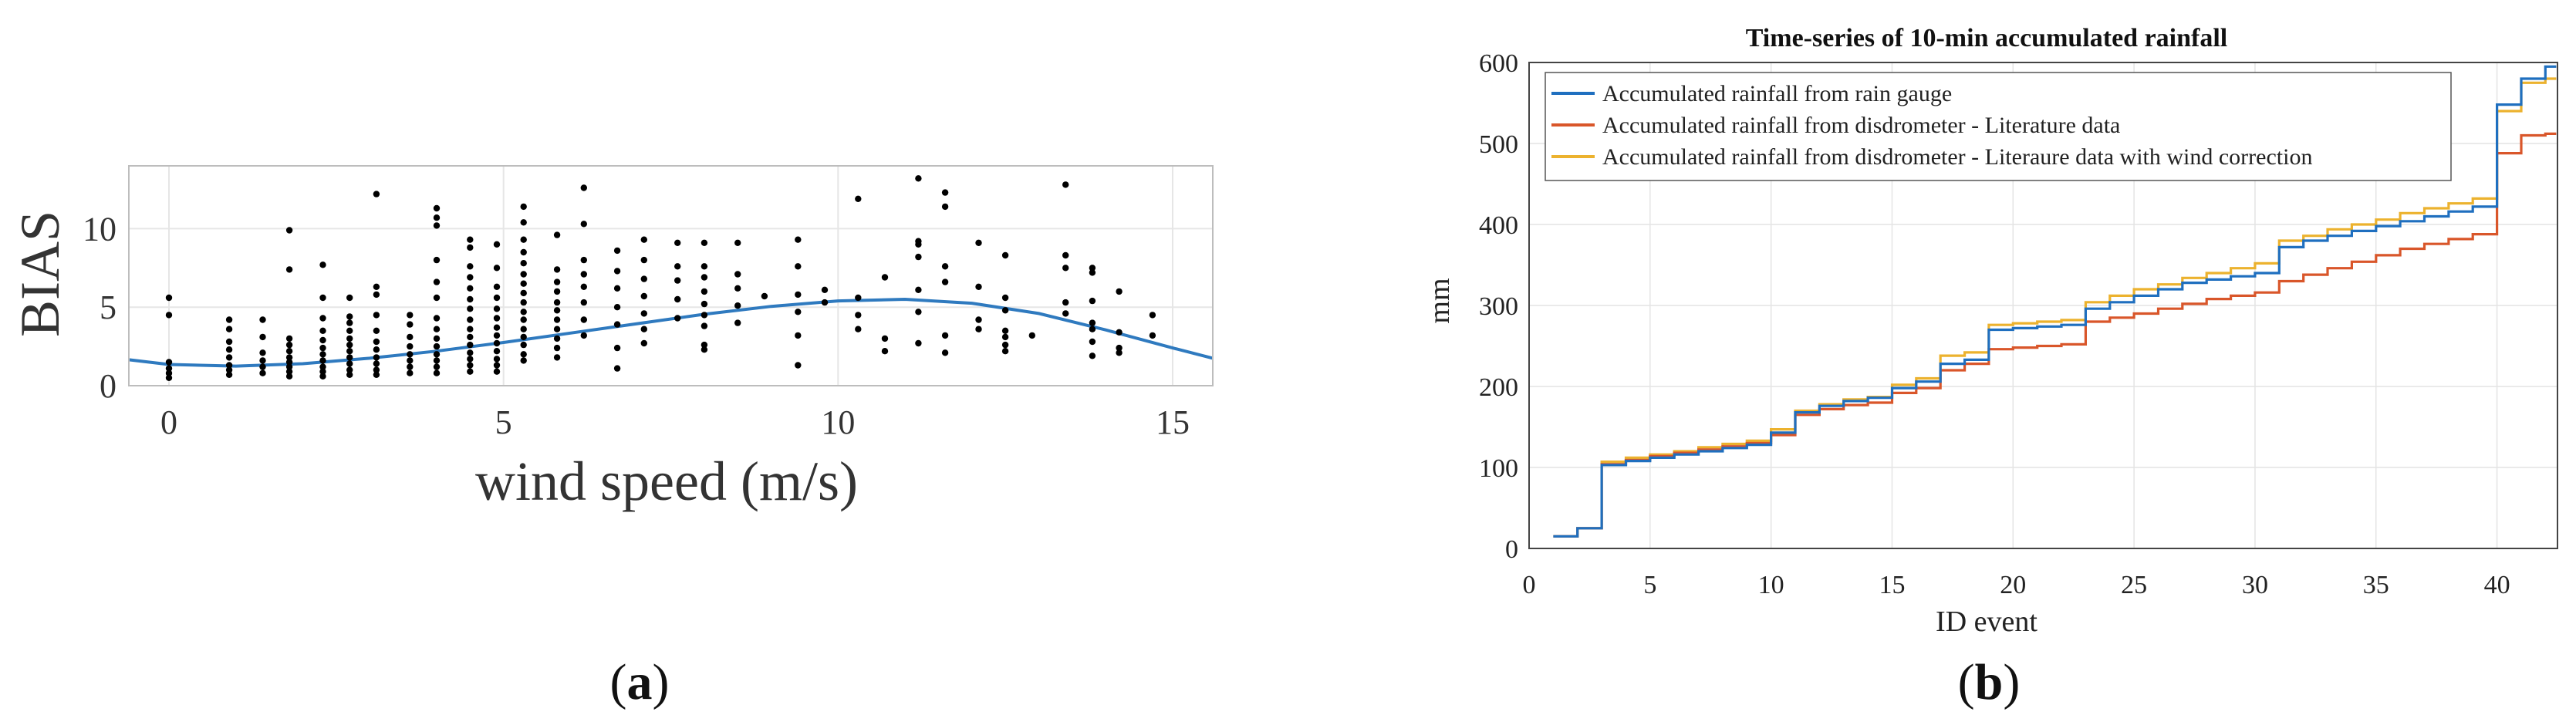 This screenshot has height=722, width=2576. What do you see at coordinates (2013, 585) in the screenshot?
I see `x-tick-label: 20` at bounding box center [2013, 585].